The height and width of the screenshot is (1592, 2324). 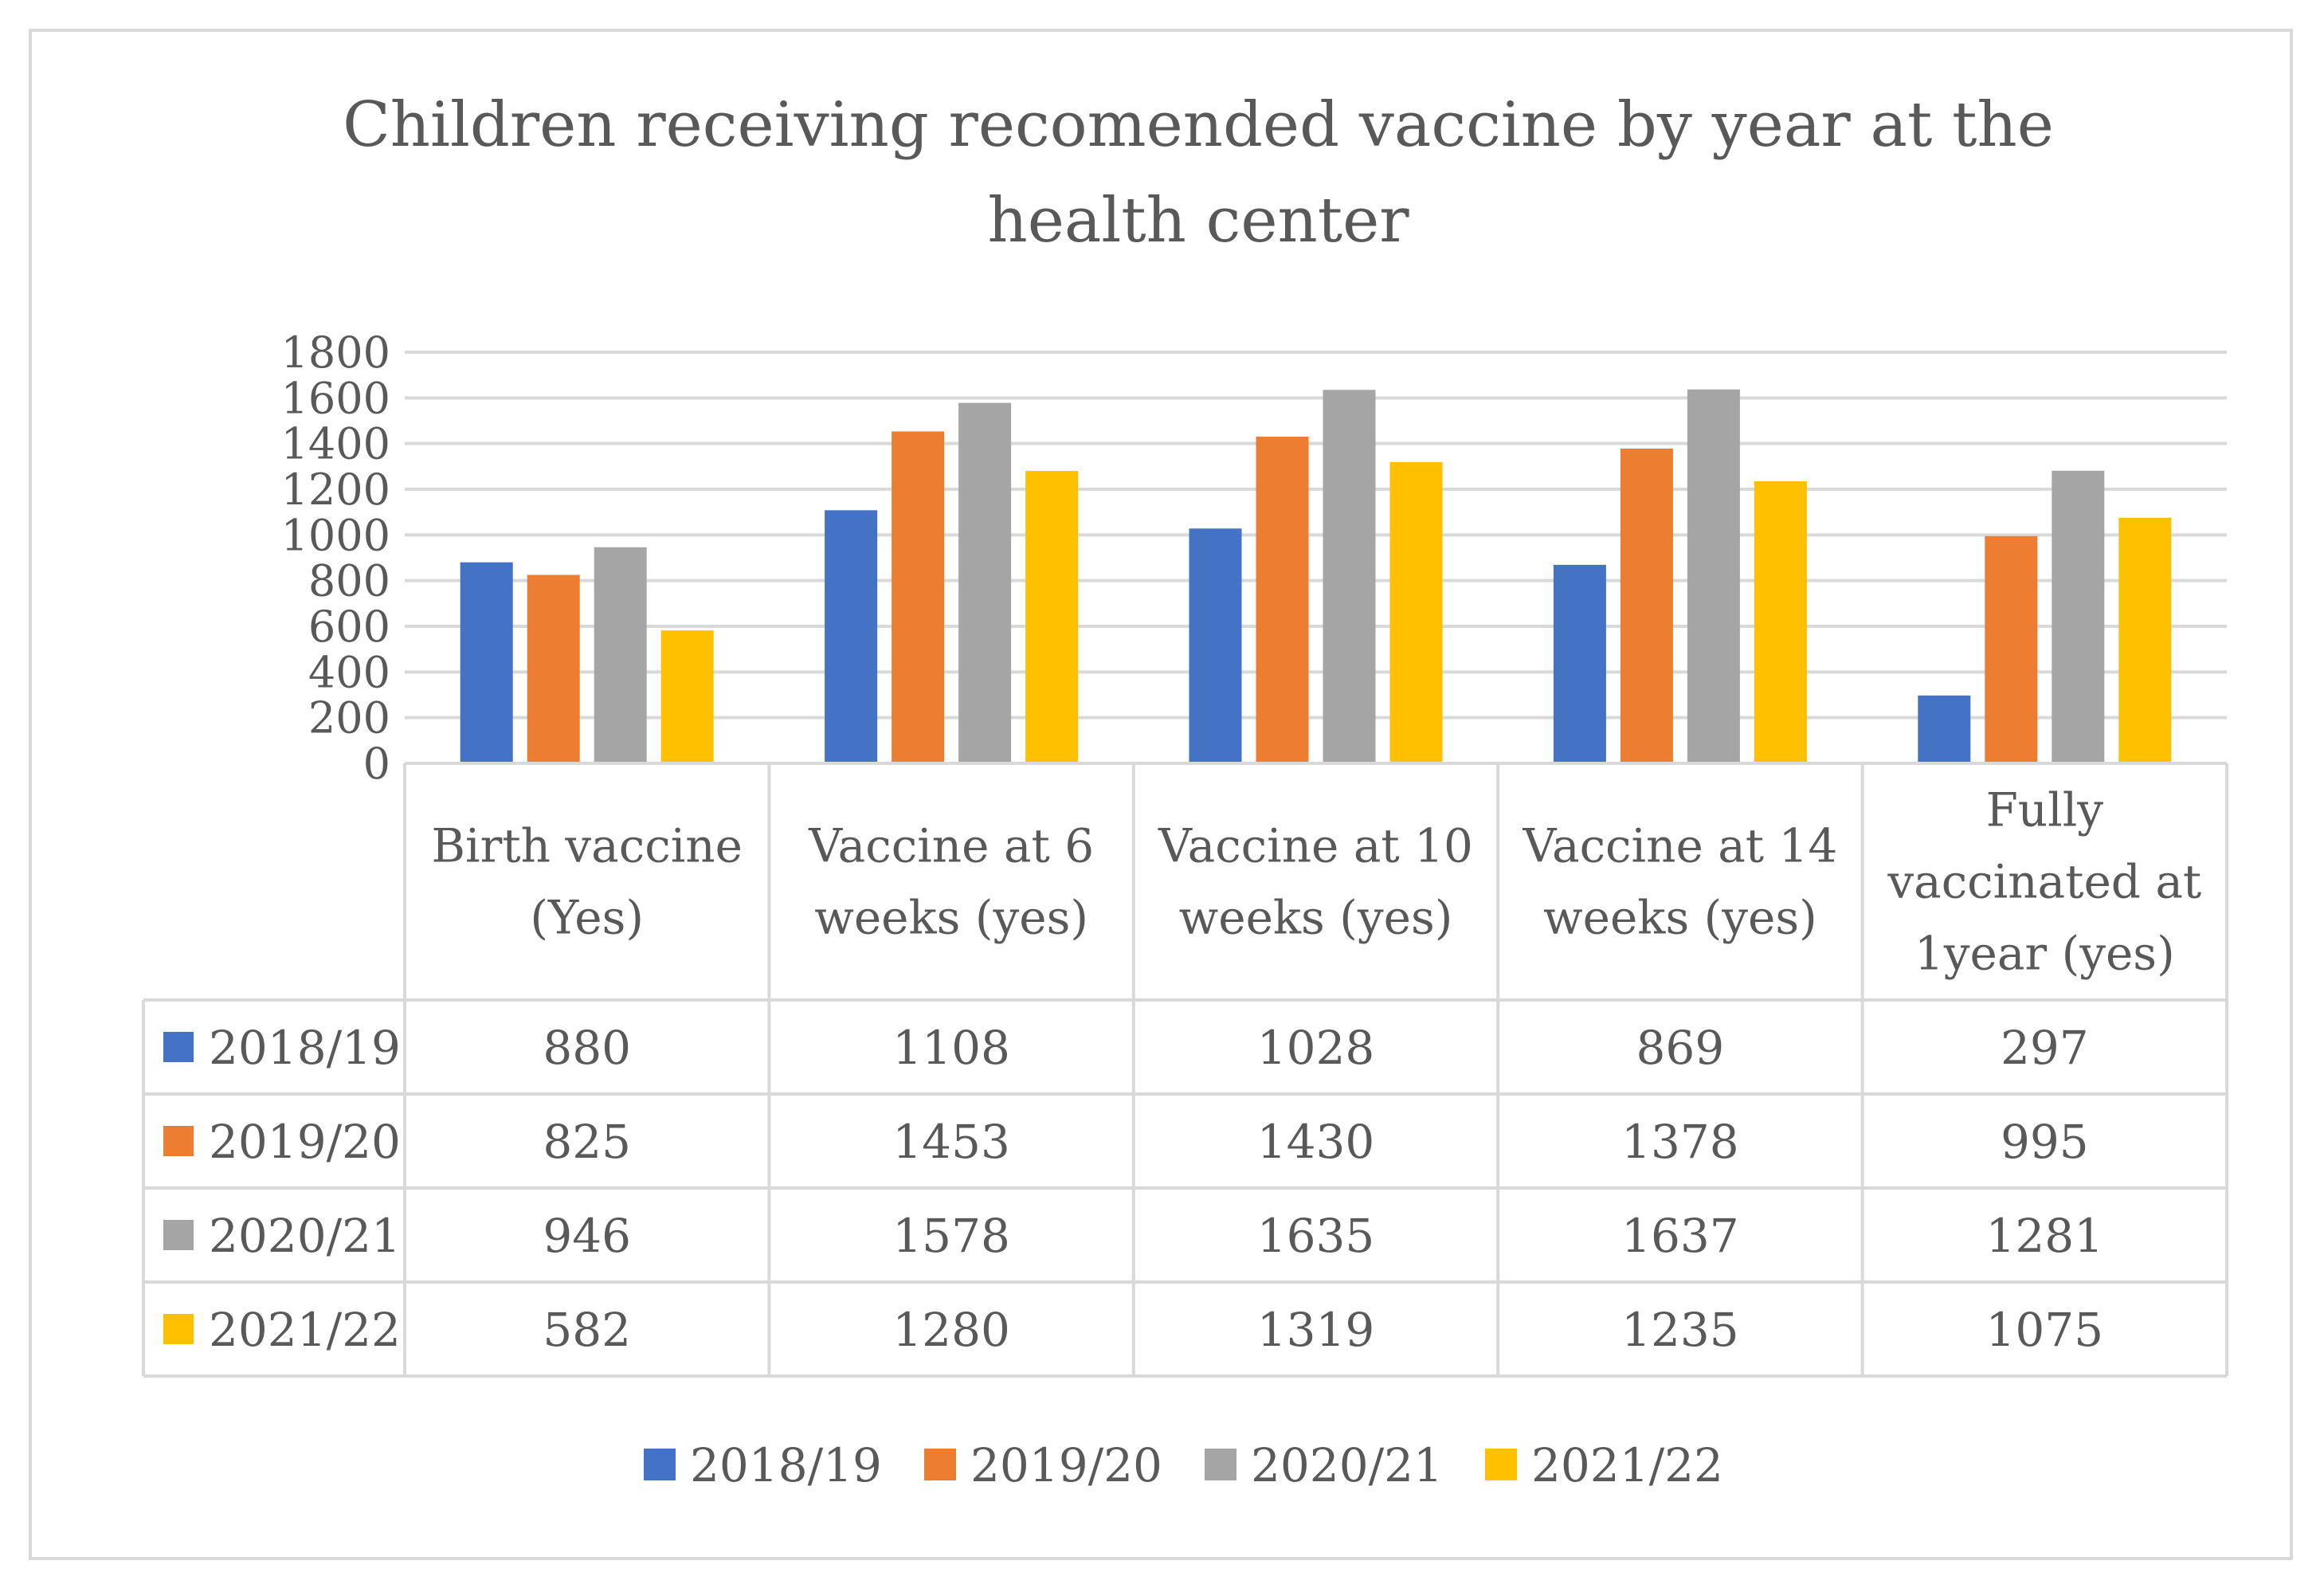 What do you see at coordinates (305, 1142) in the screenshot?
I see `table-series-label: 2019/20` at bounding box center [305, 1142].